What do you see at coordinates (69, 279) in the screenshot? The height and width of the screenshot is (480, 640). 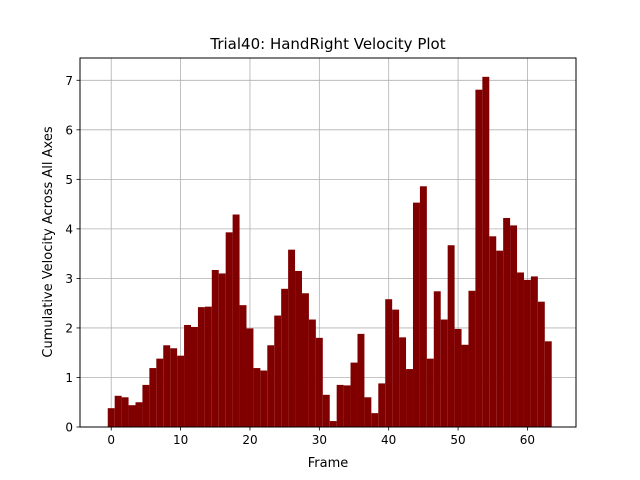 I see `y-tick-label: 3` at bounding box center [69, 279].